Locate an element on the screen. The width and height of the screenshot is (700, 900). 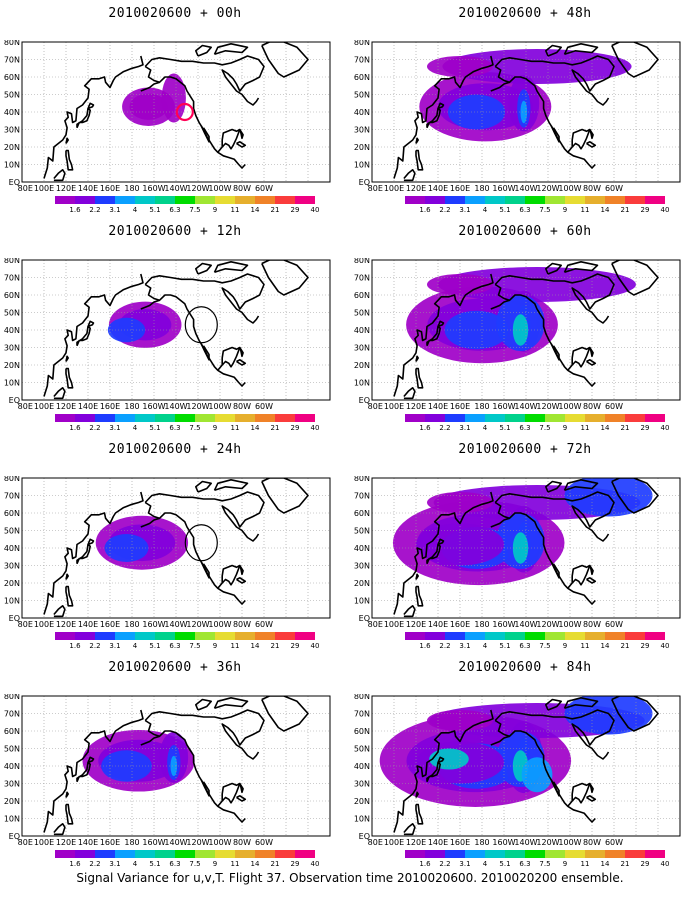
panel-title: 2010020600 + 36h is located at coordinates (175, 667).